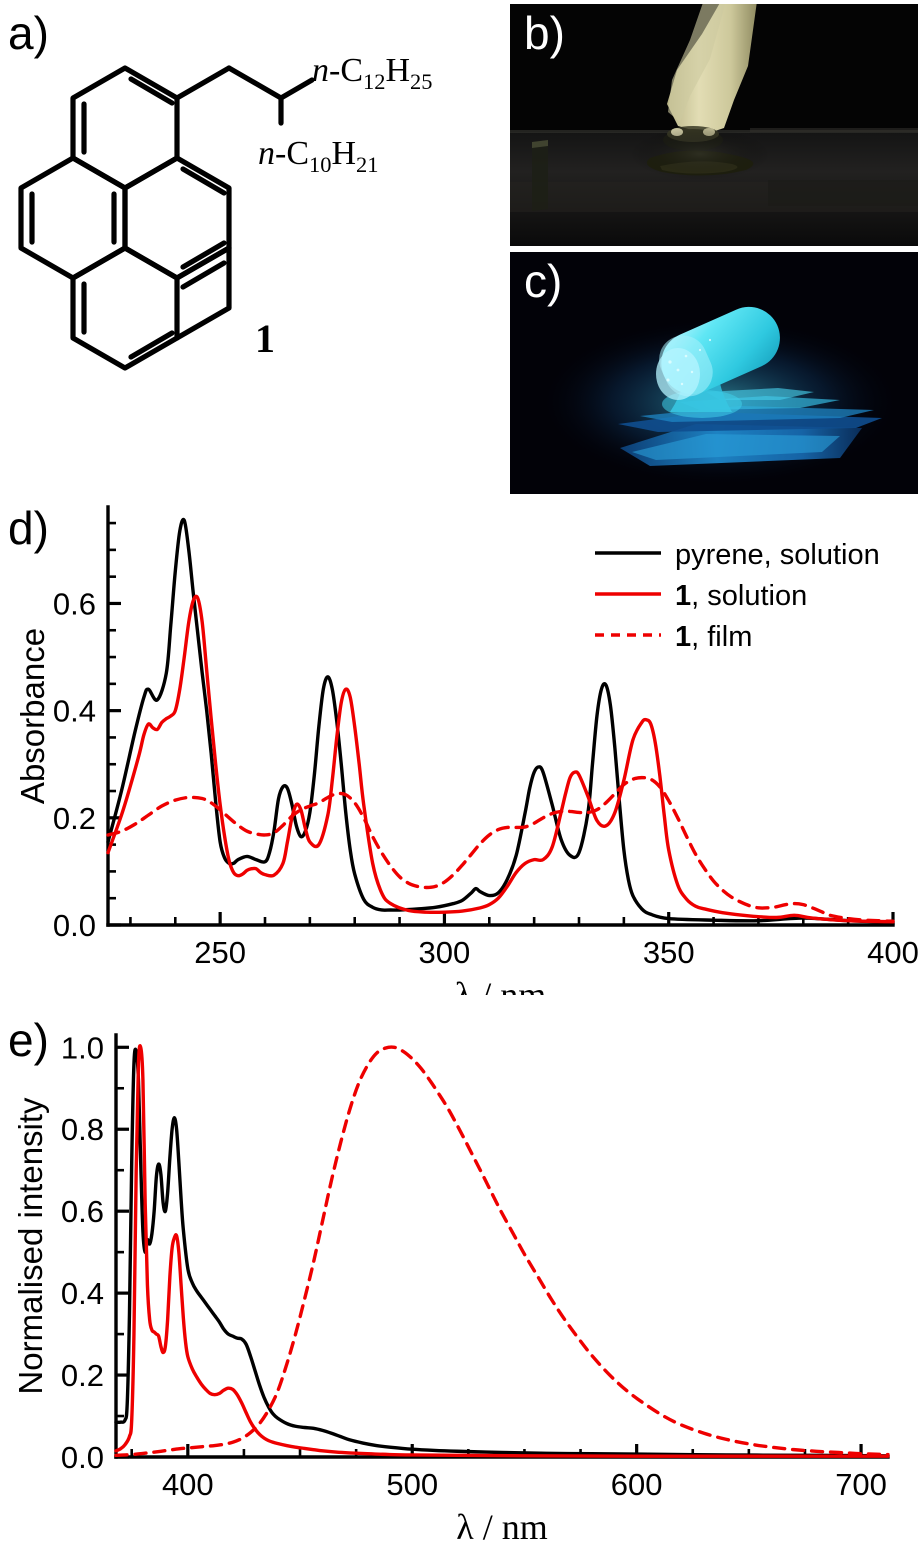 The width and height of the screenshot is (920, 1551). What do you see at coordinates (421, 81) in the screenshot?
I see `substituent-top-h-sub: 25` at bounding box center [421, 81].